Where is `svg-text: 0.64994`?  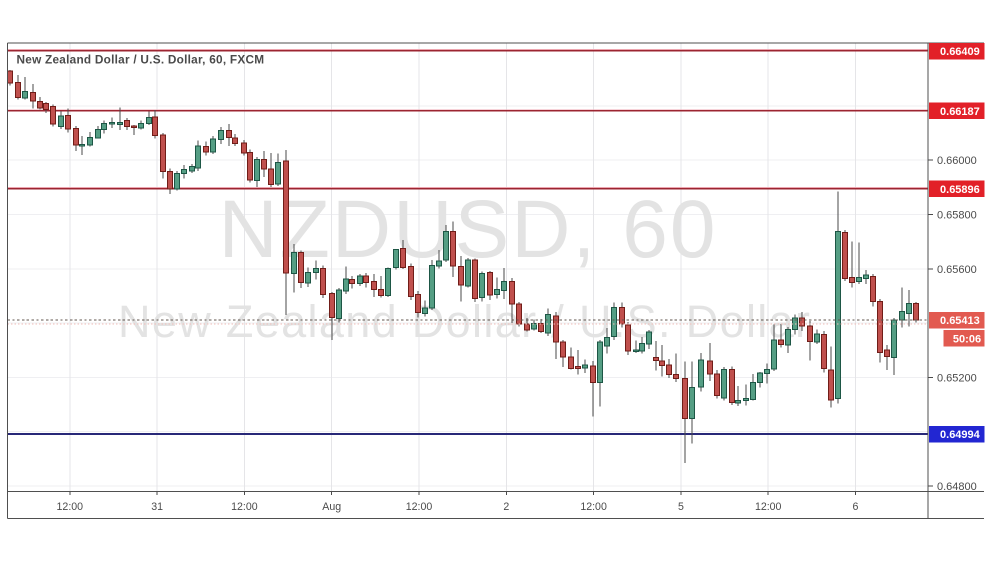
svg-text: 0.64994 is located at coordinates (960, 435).